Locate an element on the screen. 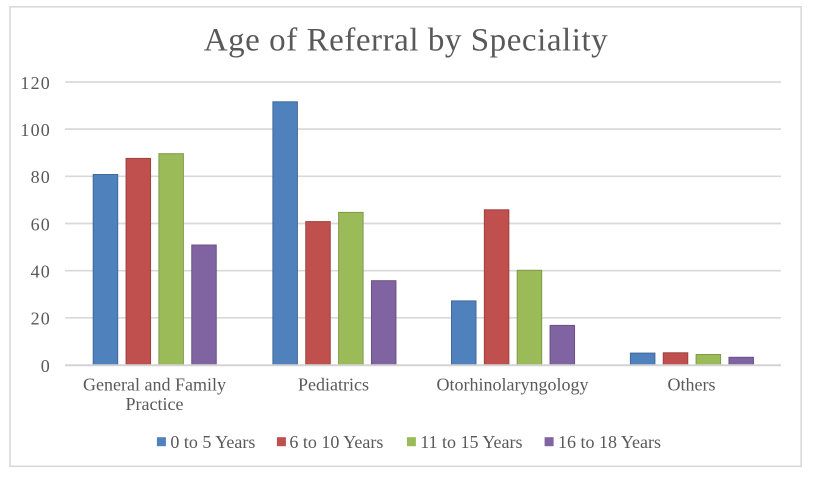 The image size is (813, 478). svg-text: 6 to 10 Years is located at coordinates (336, 442).